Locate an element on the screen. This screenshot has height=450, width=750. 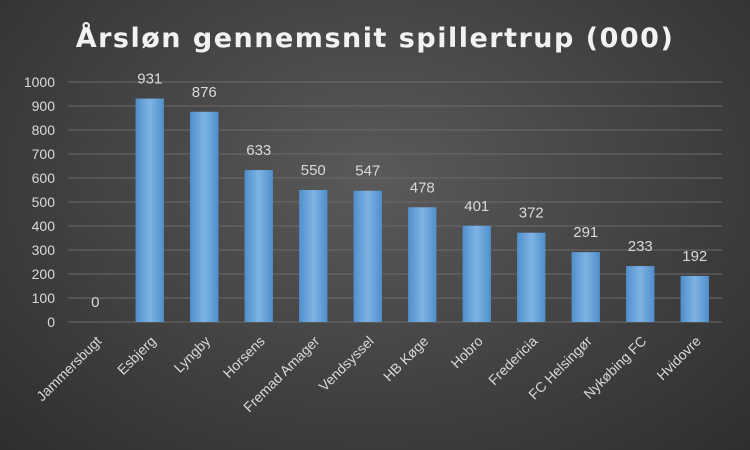
x-tick-label: HB Køge is located at coordinates (406, 359).